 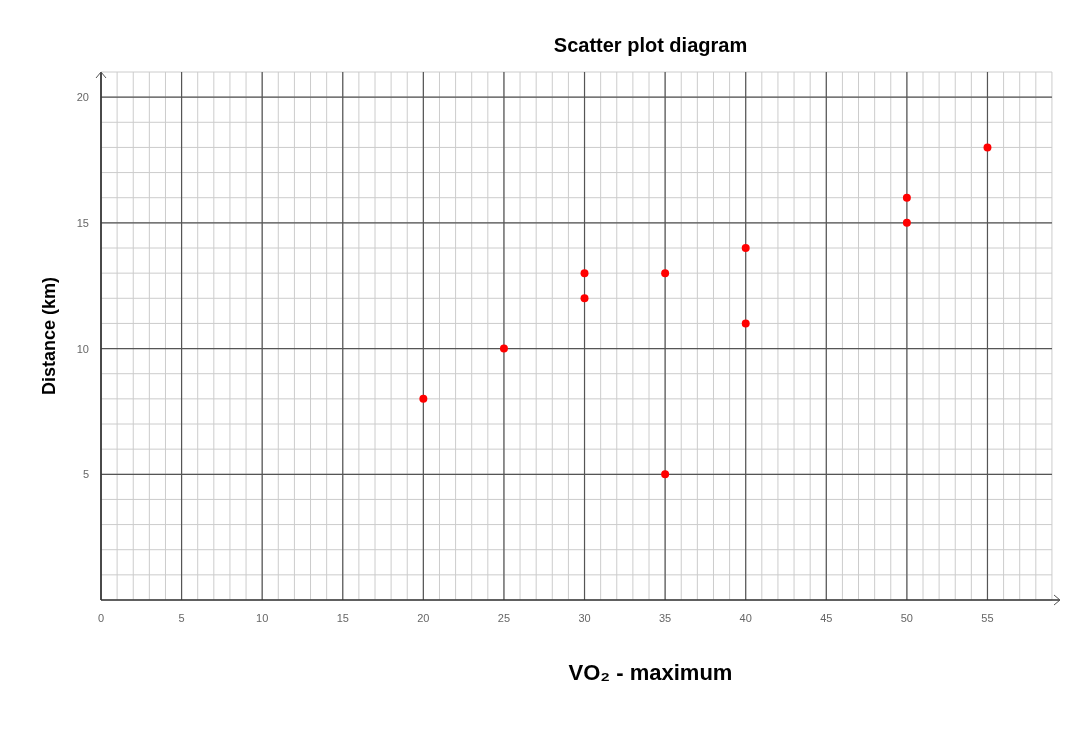 What do you see at coordinates (665, 618) in the screenshot?
I see `x-tick-label: 35` at bounding box center [665, 618].